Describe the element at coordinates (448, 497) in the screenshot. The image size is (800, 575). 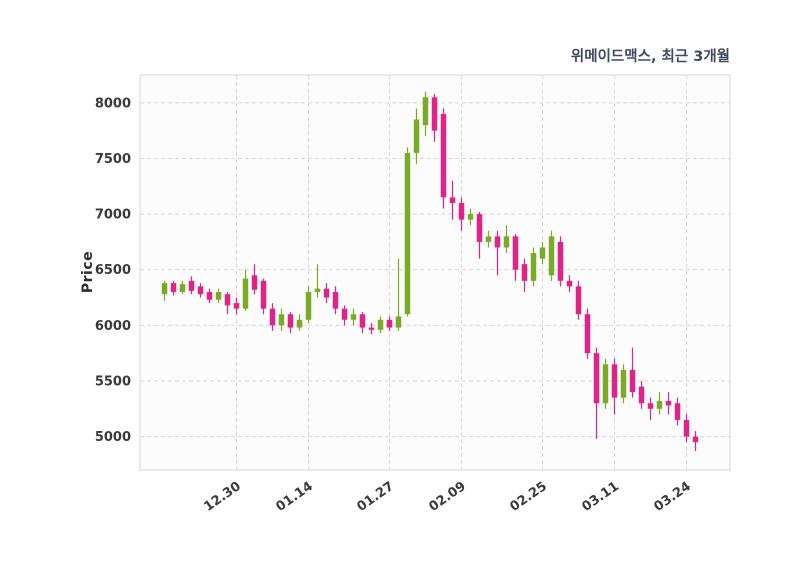
I see `svg-text: 02.09` at that location.